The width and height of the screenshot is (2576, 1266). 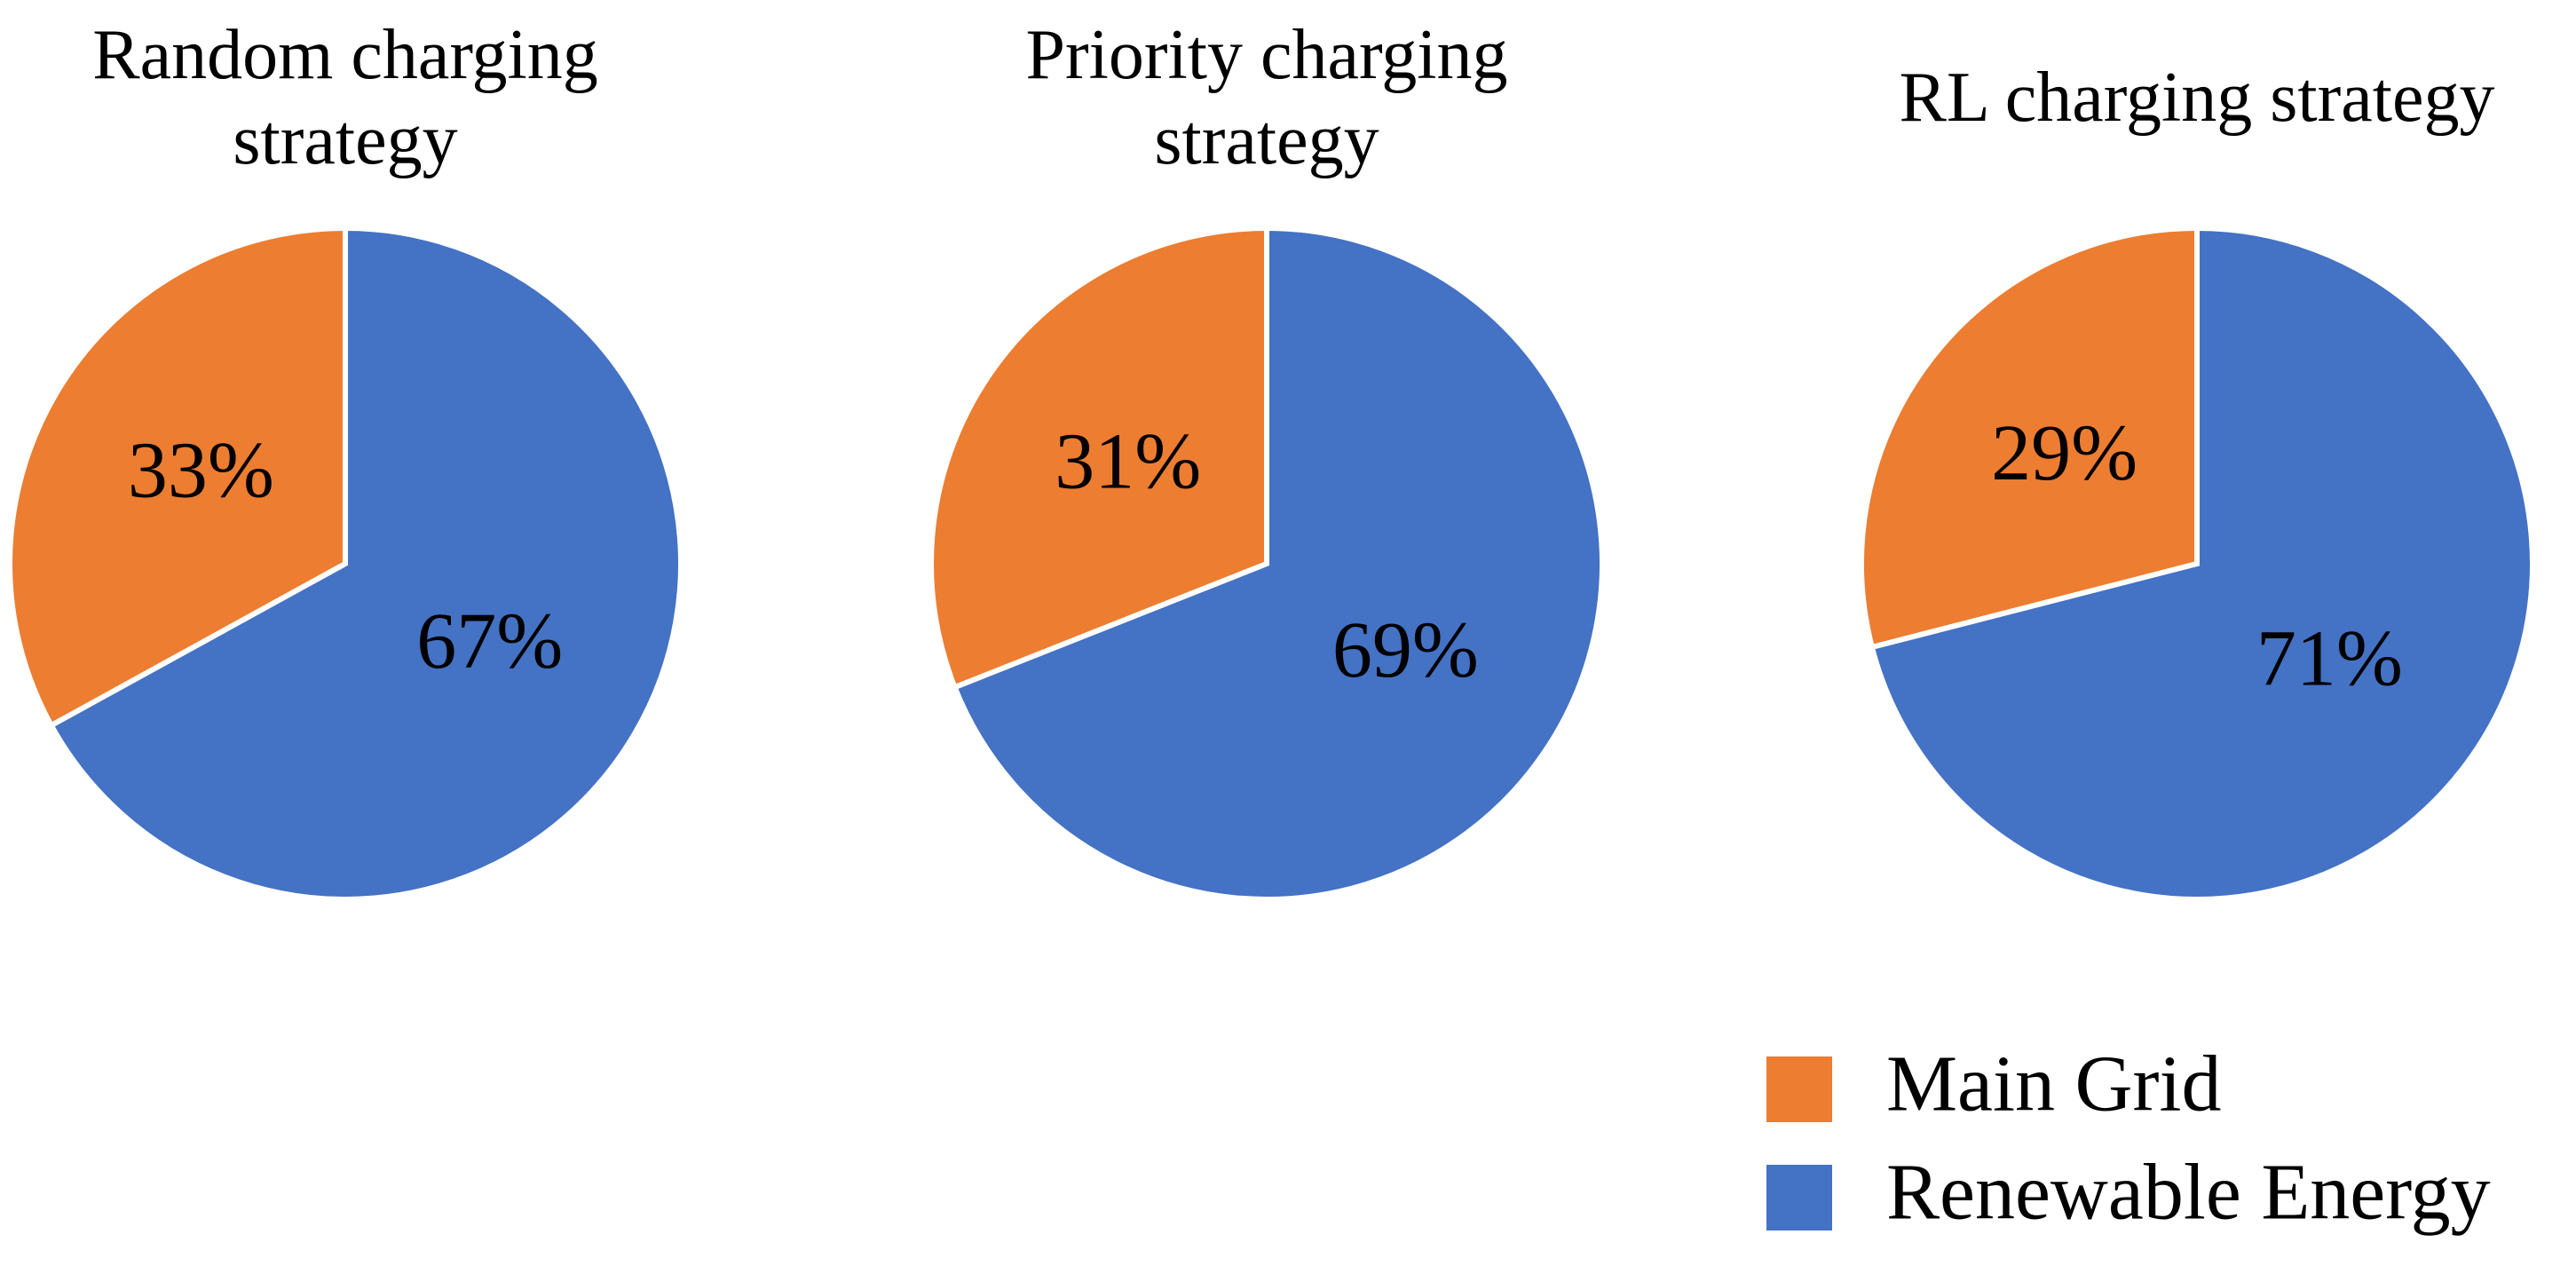 What do you see at coordinates (345, 97) in the screenshot?
I see `chart-title: Random charging strategy` at bounding box center [345, 97].